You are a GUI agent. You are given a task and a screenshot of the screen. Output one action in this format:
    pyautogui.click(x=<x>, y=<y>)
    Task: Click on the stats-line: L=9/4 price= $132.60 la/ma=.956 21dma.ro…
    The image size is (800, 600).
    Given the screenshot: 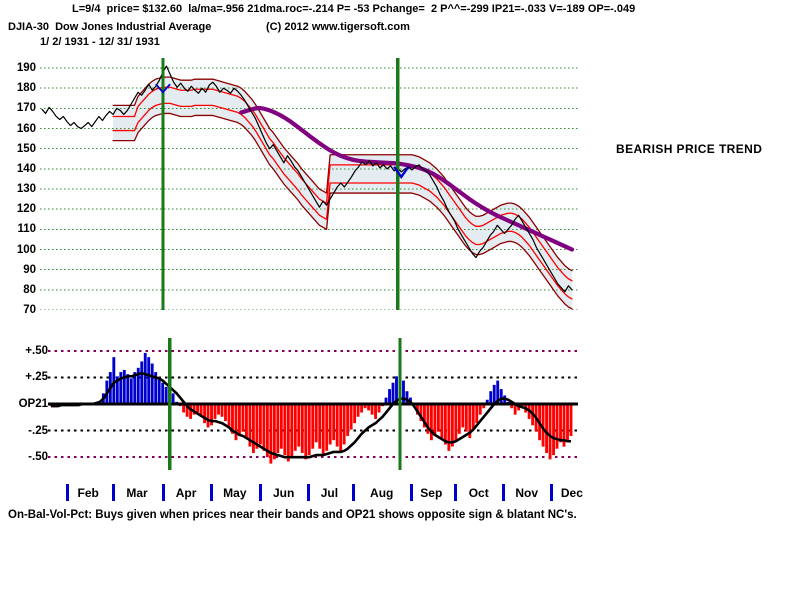 What is the action you would take?
    pyautogui.click(x=354, y=9)
    